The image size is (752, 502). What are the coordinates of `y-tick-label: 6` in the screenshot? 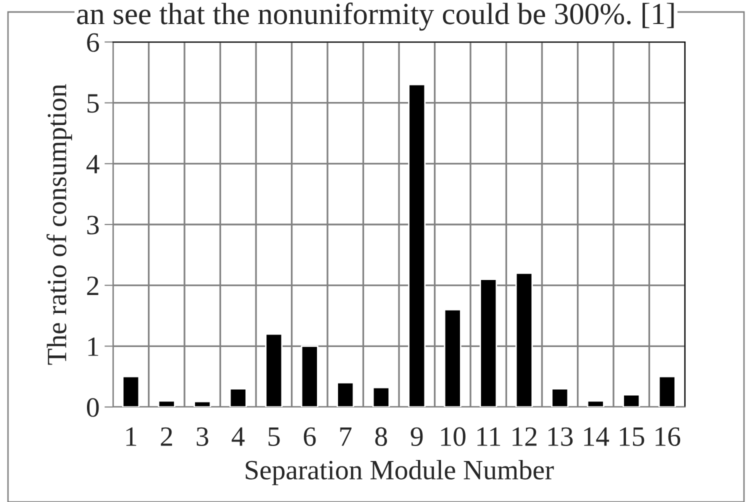 It's located at (93, 42).